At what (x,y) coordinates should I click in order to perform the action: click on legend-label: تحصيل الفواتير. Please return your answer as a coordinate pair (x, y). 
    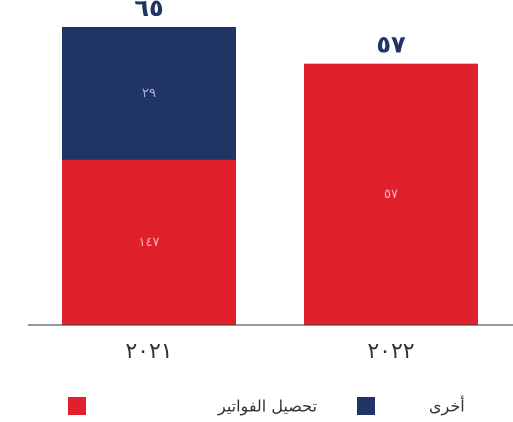
    Looking at the image, I should click on (267, 407).